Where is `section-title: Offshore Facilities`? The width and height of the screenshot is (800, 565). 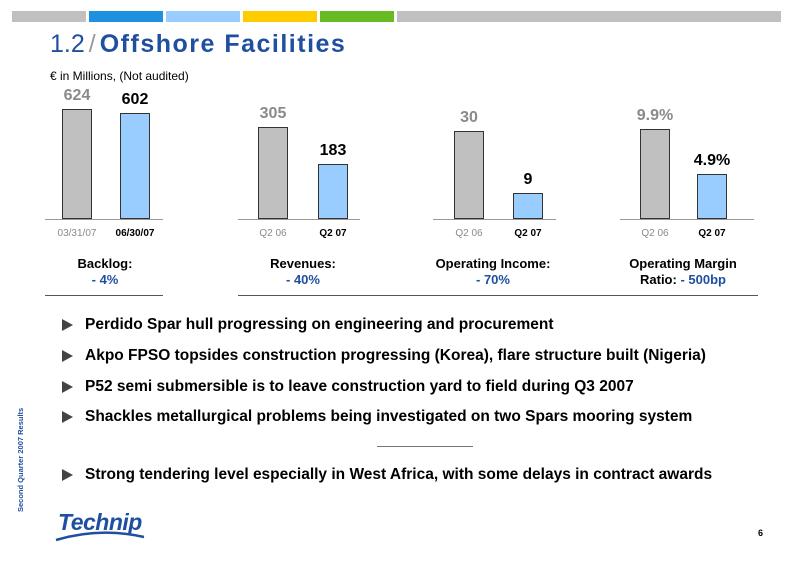
section-title: Offshore Facilities is located at coordinates (223, 44).